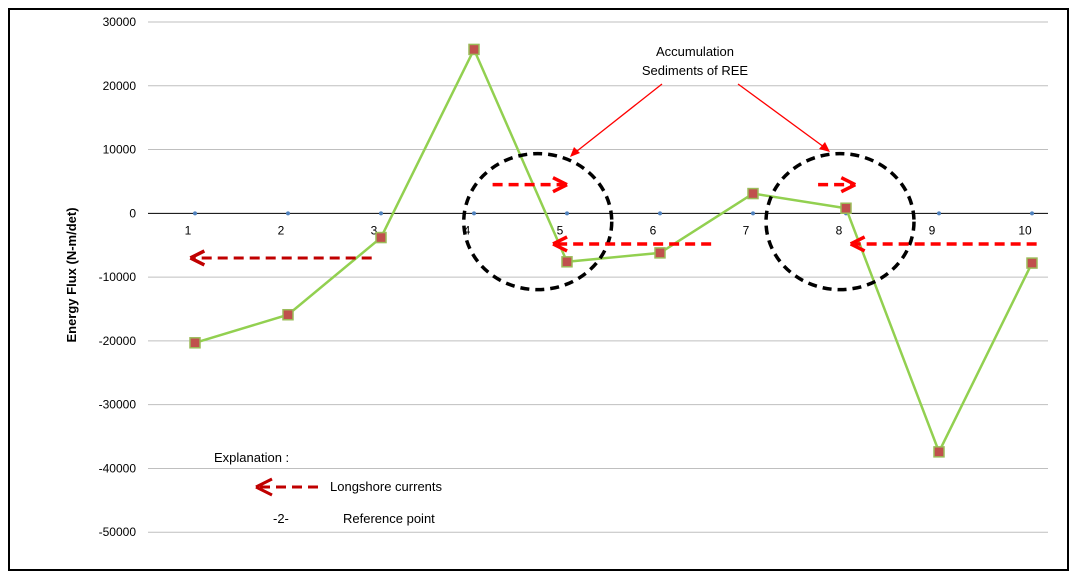  Describe the element at coordinates (118, 341) in the screenshot. I see `y-tick-label: -20000` at that location.